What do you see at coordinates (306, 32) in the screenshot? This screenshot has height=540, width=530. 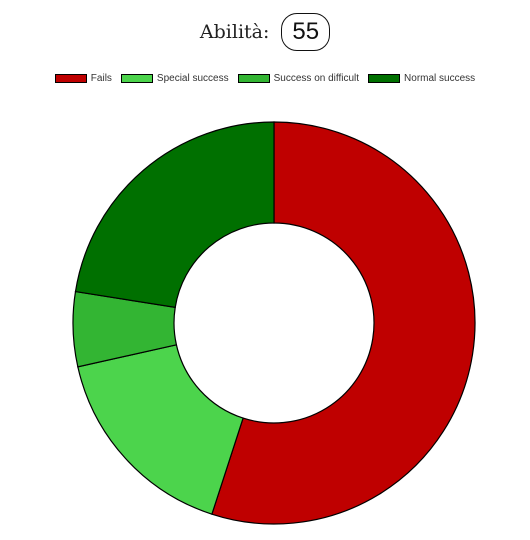 I see `skill-value-badge: 55` at bounding box center [306, 32].